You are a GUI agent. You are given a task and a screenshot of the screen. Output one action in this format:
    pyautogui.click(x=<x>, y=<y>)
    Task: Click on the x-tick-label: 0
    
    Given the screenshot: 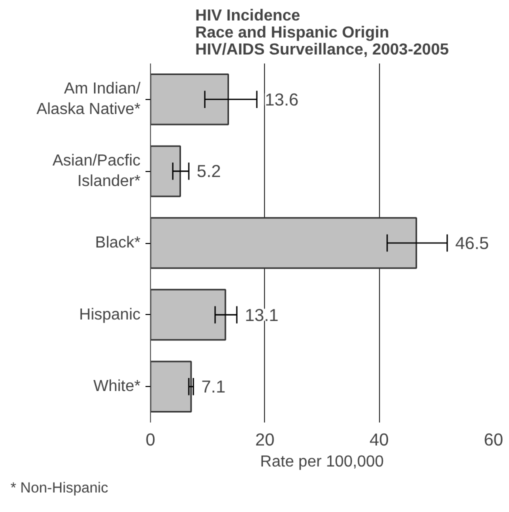 What is the action you would take?
    pyautogui.click(x=151, y=440)
    